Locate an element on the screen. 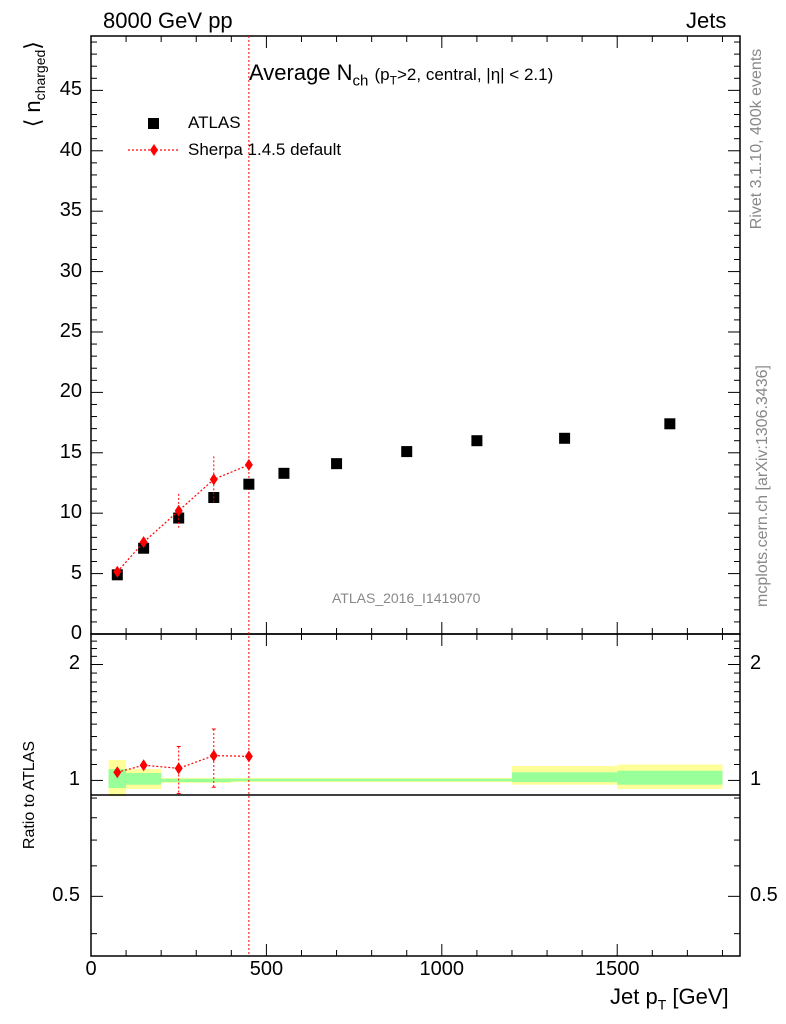 Image resolution: width=786 pixels, height=1024 pixels. x-tick-label: 500 is located at coordinates (266, 969).